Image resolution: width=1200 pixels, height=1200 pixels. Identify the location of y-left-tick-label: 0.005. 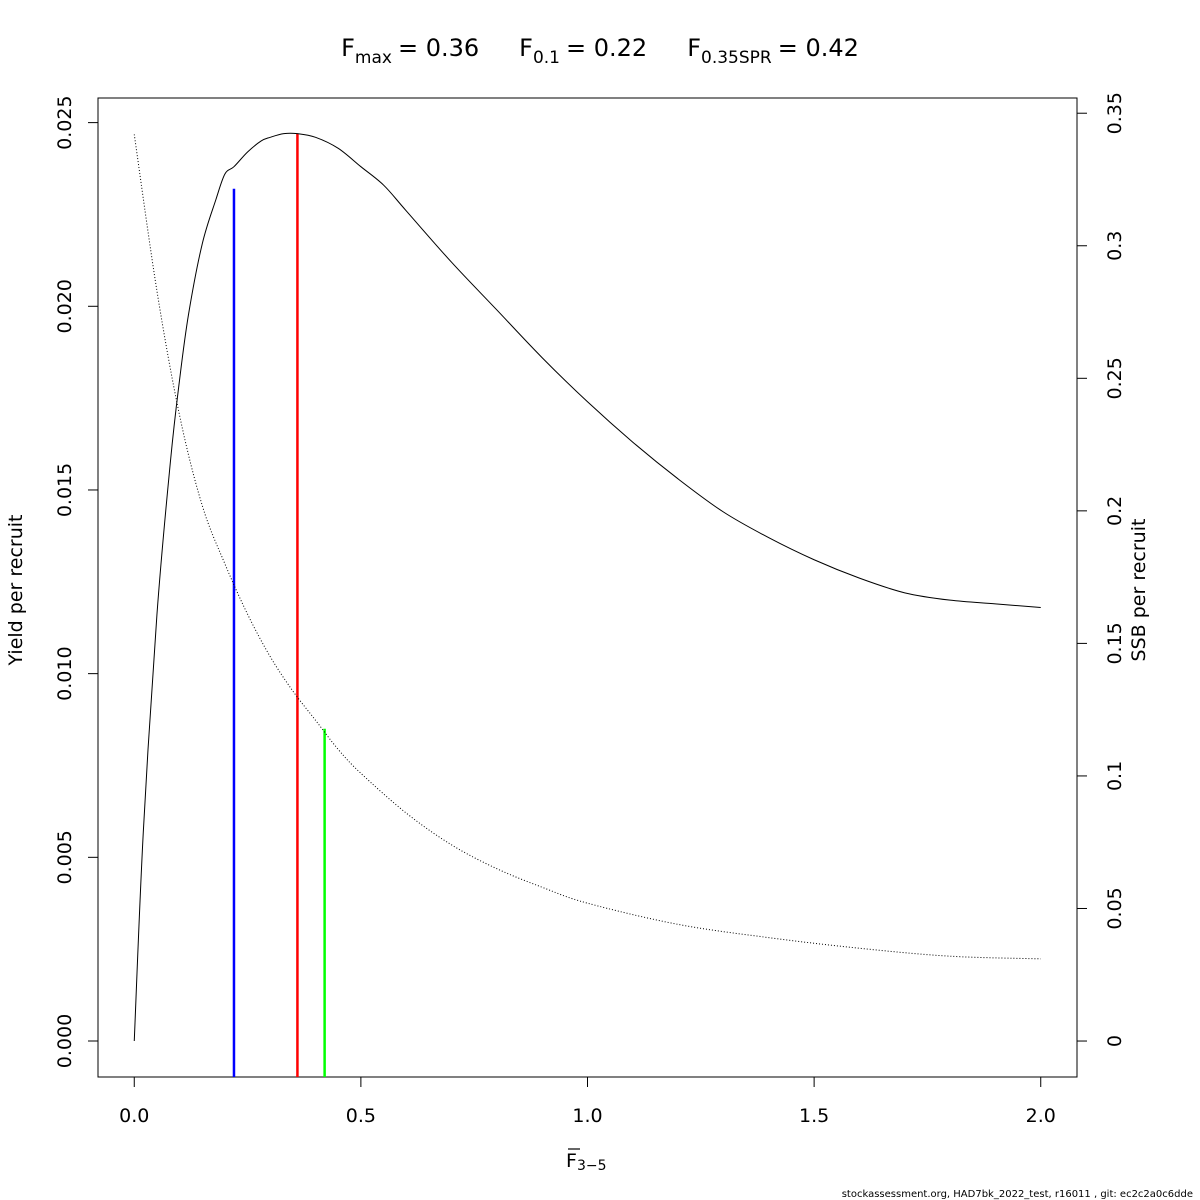
(65, 857).